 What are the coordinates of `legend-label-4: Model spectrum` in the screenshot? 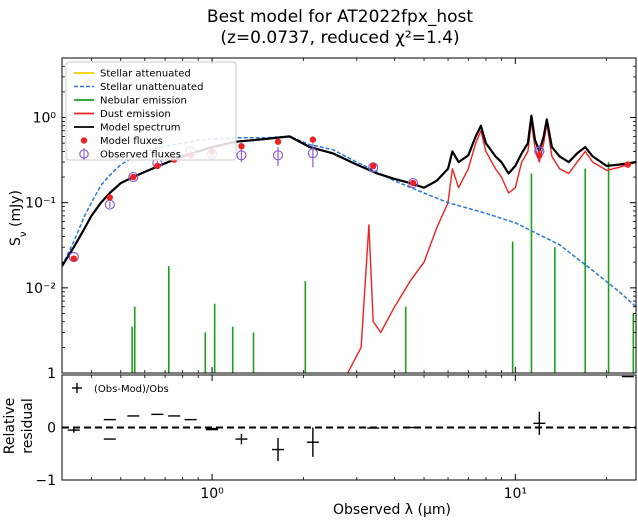 It's located at (140, 128).